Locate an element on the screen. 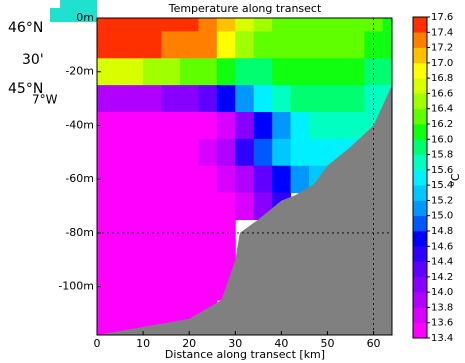 This screenshot has width=465, height=363. x-axis-label: Distance along transect [km] is located at coordinates (245, 354).